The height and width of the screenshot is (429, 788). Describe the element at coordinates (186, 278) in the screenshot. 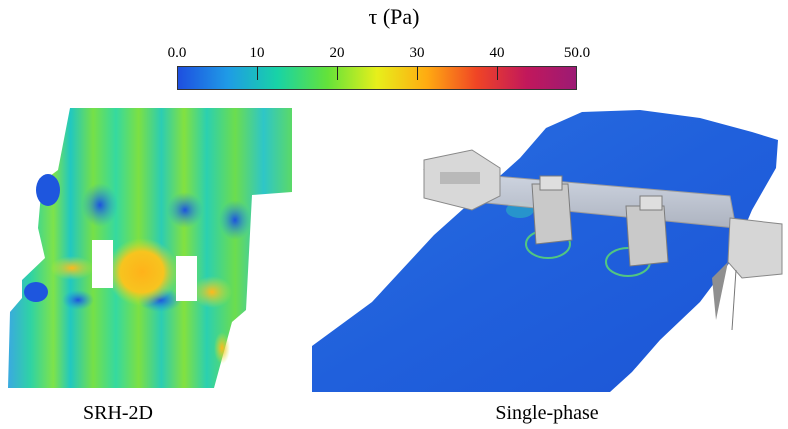

I see `pier-right` at that location.